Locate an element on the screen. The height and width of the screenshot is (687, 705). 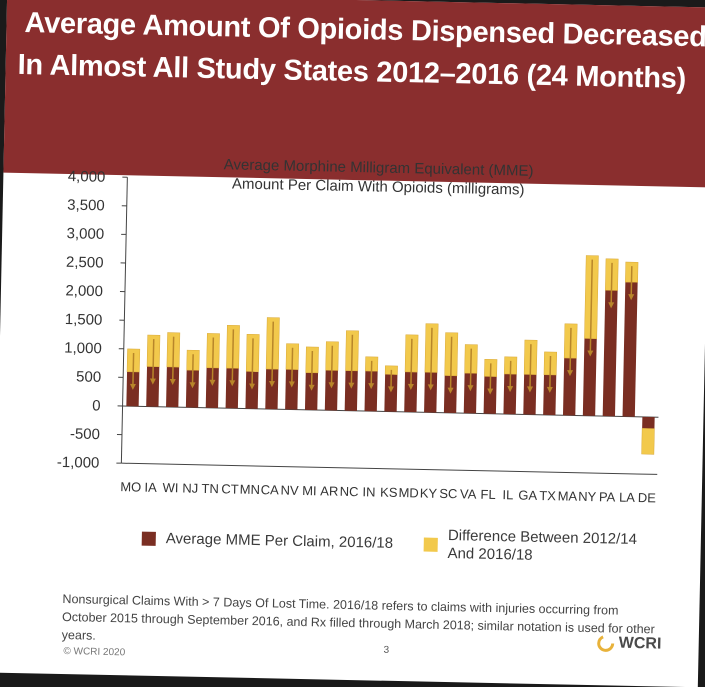
x-tick-label-sc: SC is located at coordinates (448, 493).